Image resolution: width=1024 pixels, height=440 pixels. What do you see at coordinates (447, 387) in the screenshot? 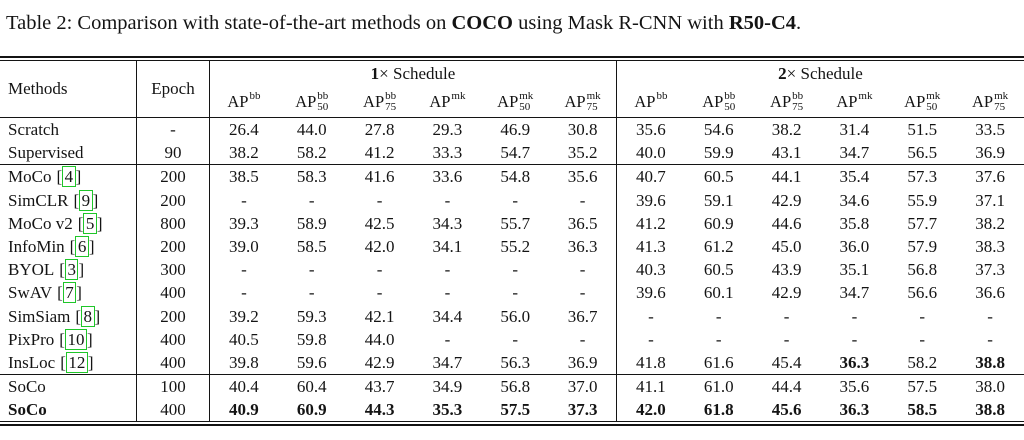
I see `value-cell: 34.9` at bounding box center [447, 387].